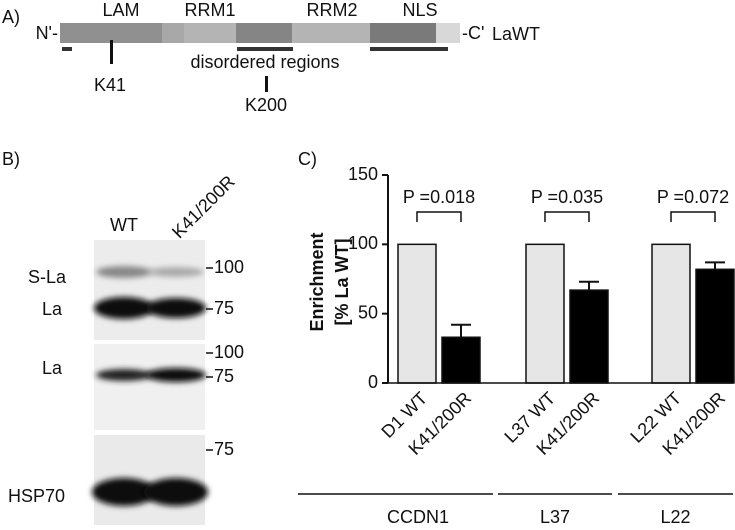 The height and width of the screenshot is (530, 735). I want to click on y-tick-label: 50, so click(368, 312).